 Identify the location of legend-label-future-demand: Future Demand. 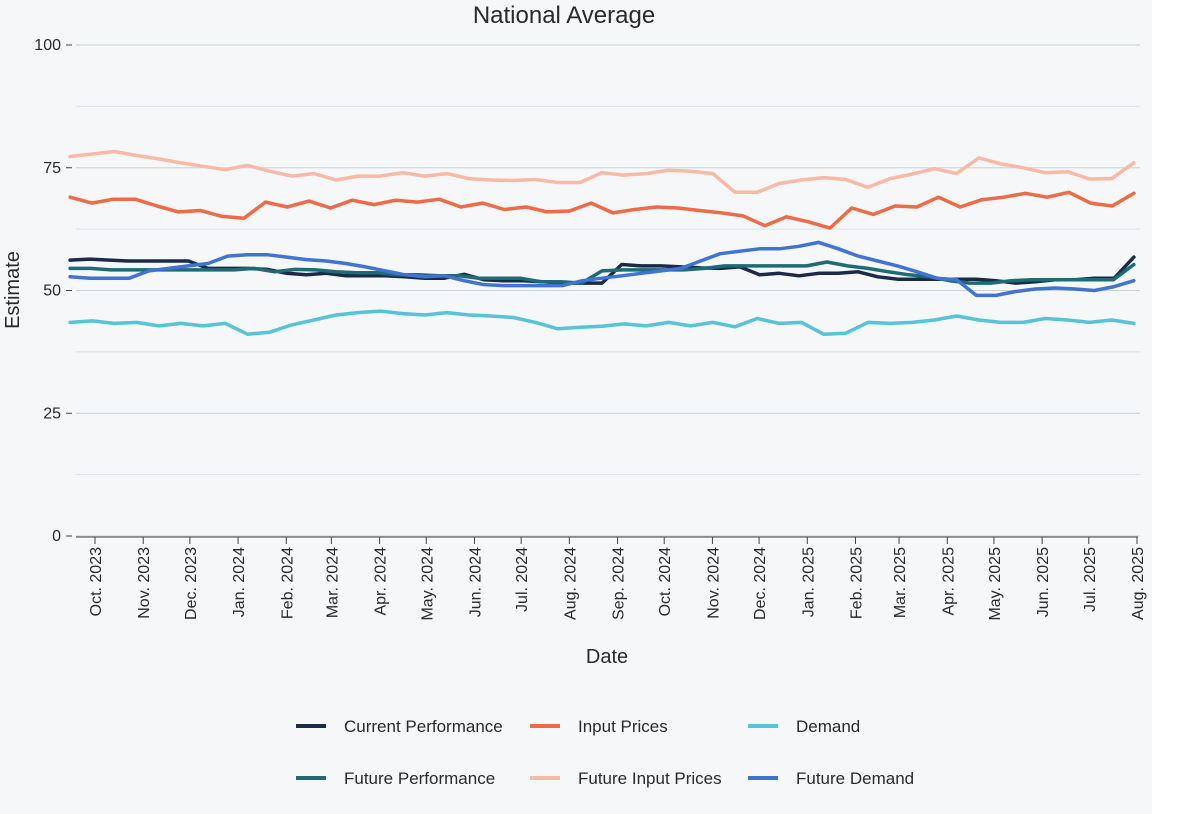
(855, 778).